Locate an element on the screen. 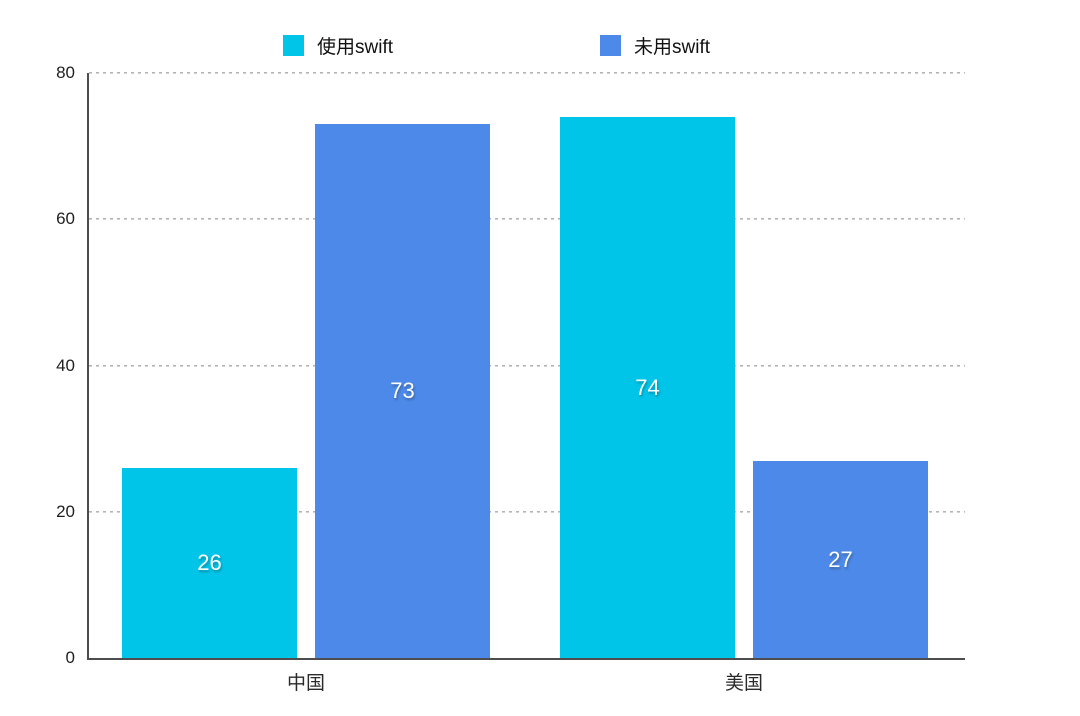 This screenshot has height=716, width=1080. y-tick-label-0: 0 is located at coordinates (70, 657).